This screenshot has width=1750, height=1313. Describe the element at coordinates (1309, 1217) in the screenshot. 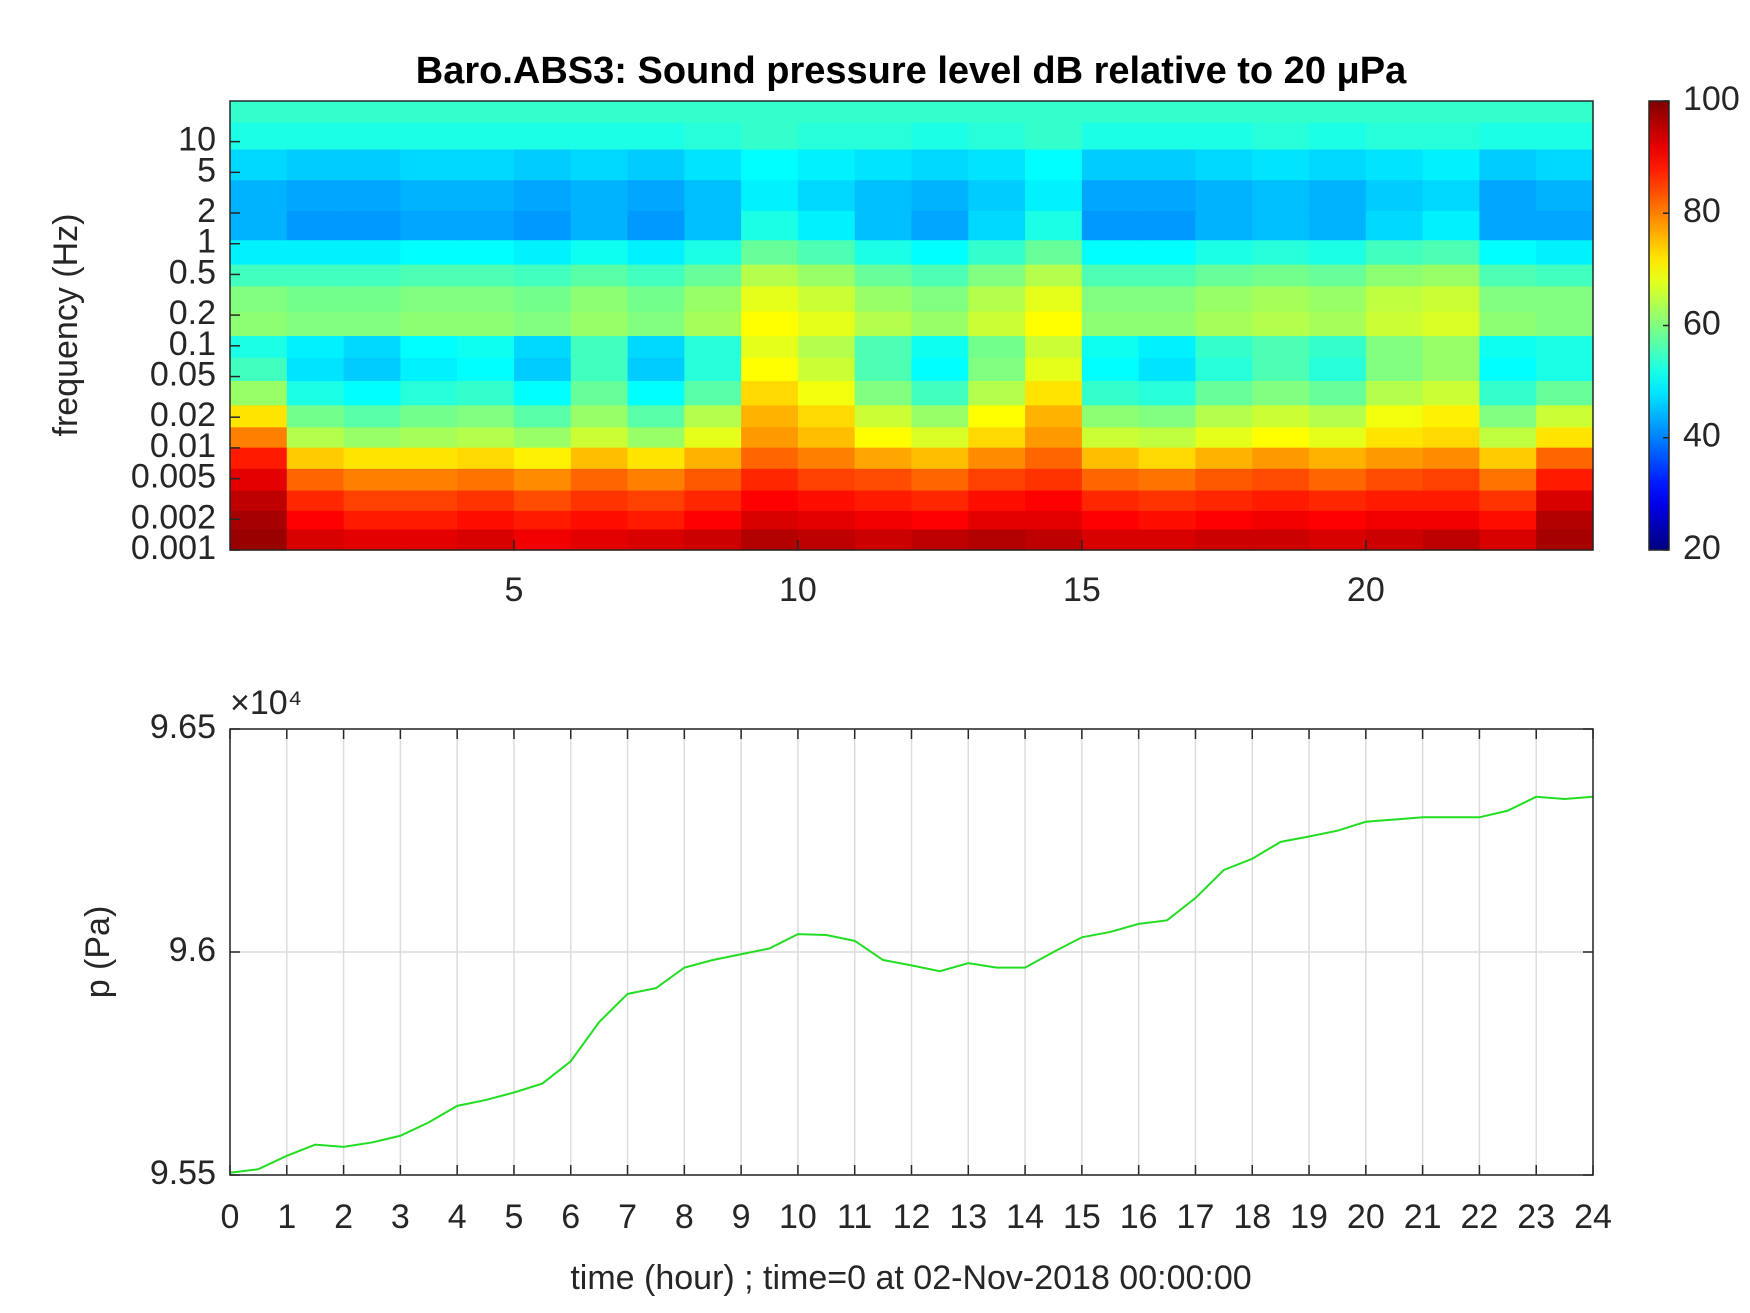

I see `x-tick-label: 19` at that location.